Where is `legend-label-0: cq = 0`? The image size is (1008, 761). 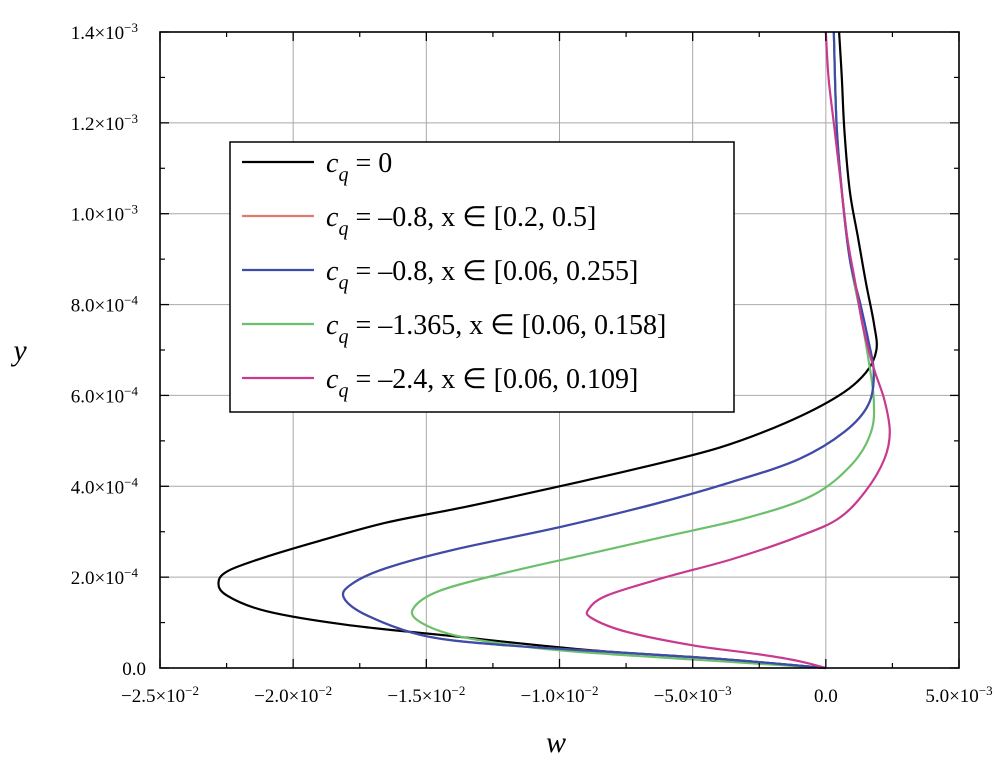
legend-label-0: cq = 0 is located at coordinates (359, 167).